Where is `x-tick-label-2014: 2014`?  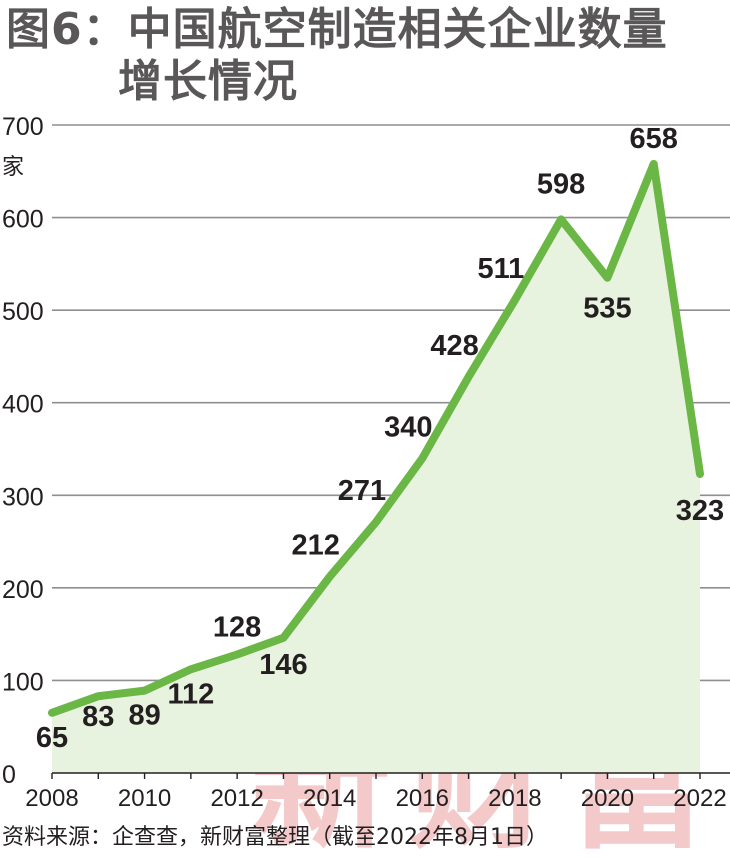
x-tick-label-2014: 2014 is located at coordinates (329, 798).